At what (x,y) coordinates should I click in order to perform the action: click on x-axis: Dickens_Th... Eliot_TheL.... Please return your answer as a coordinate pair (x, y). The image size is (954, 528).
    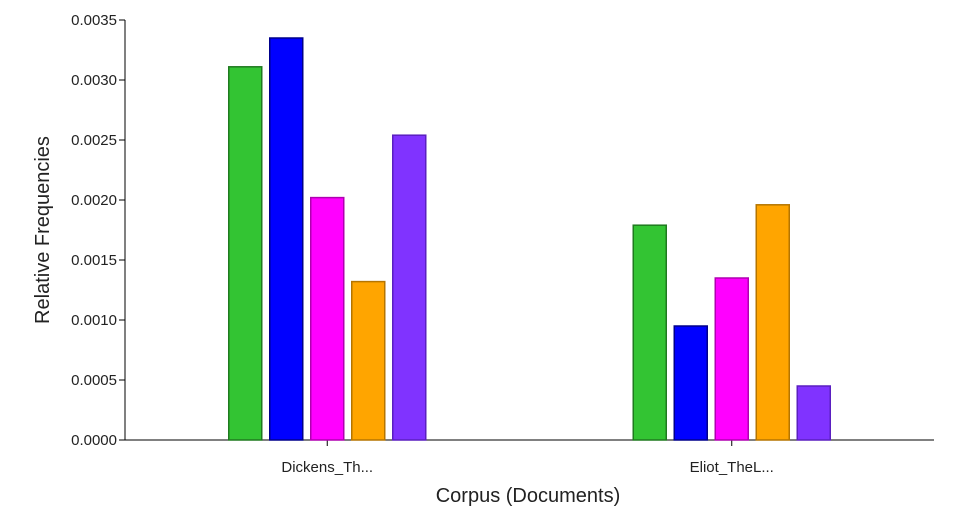
    Looking at the image, I should click on (529, 457).